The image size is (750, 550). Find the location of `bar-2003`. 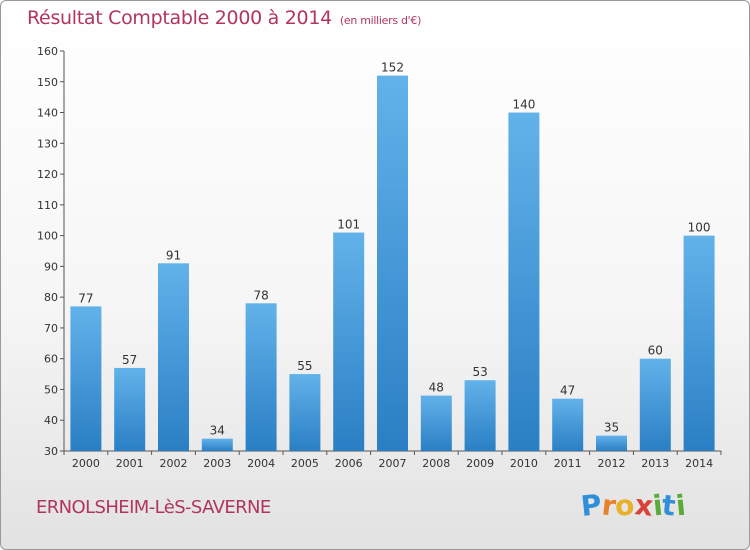

bar-2003 is located at coordinates (217, 444).